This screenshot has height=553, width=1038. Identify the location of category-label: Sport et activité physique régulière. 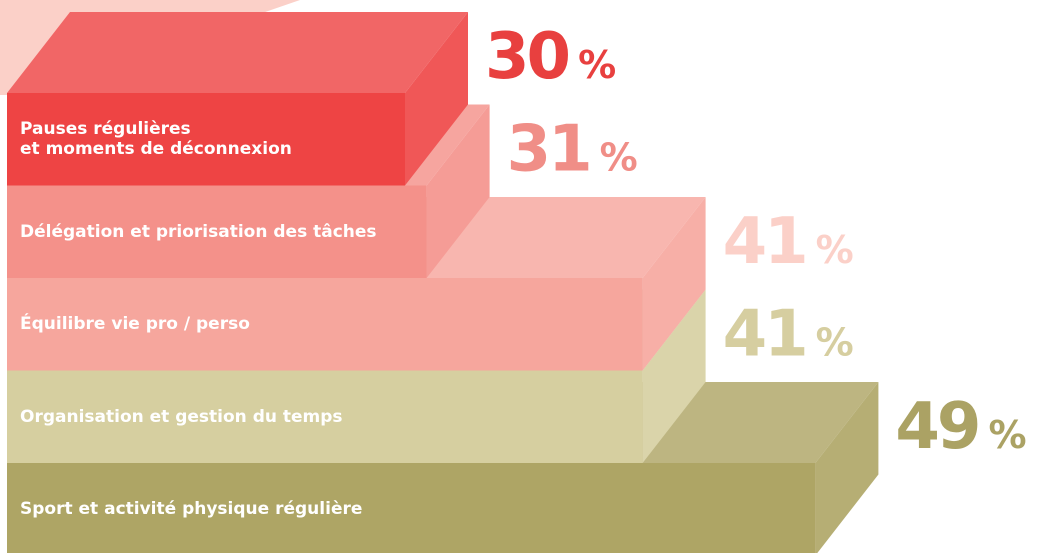
(191, 509).